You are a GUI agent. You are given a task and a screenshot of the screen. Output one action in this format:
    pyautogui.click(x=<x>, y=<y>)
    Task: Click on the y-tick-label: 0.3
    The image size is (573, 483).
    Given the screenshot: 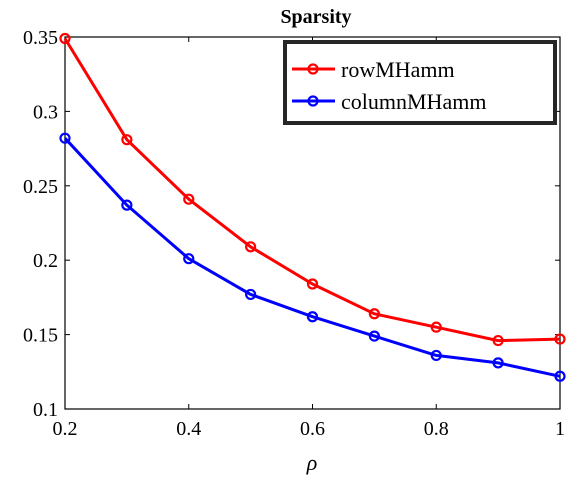 What is the action you would take?
    pyautogui.click(x=45, y=112)
    